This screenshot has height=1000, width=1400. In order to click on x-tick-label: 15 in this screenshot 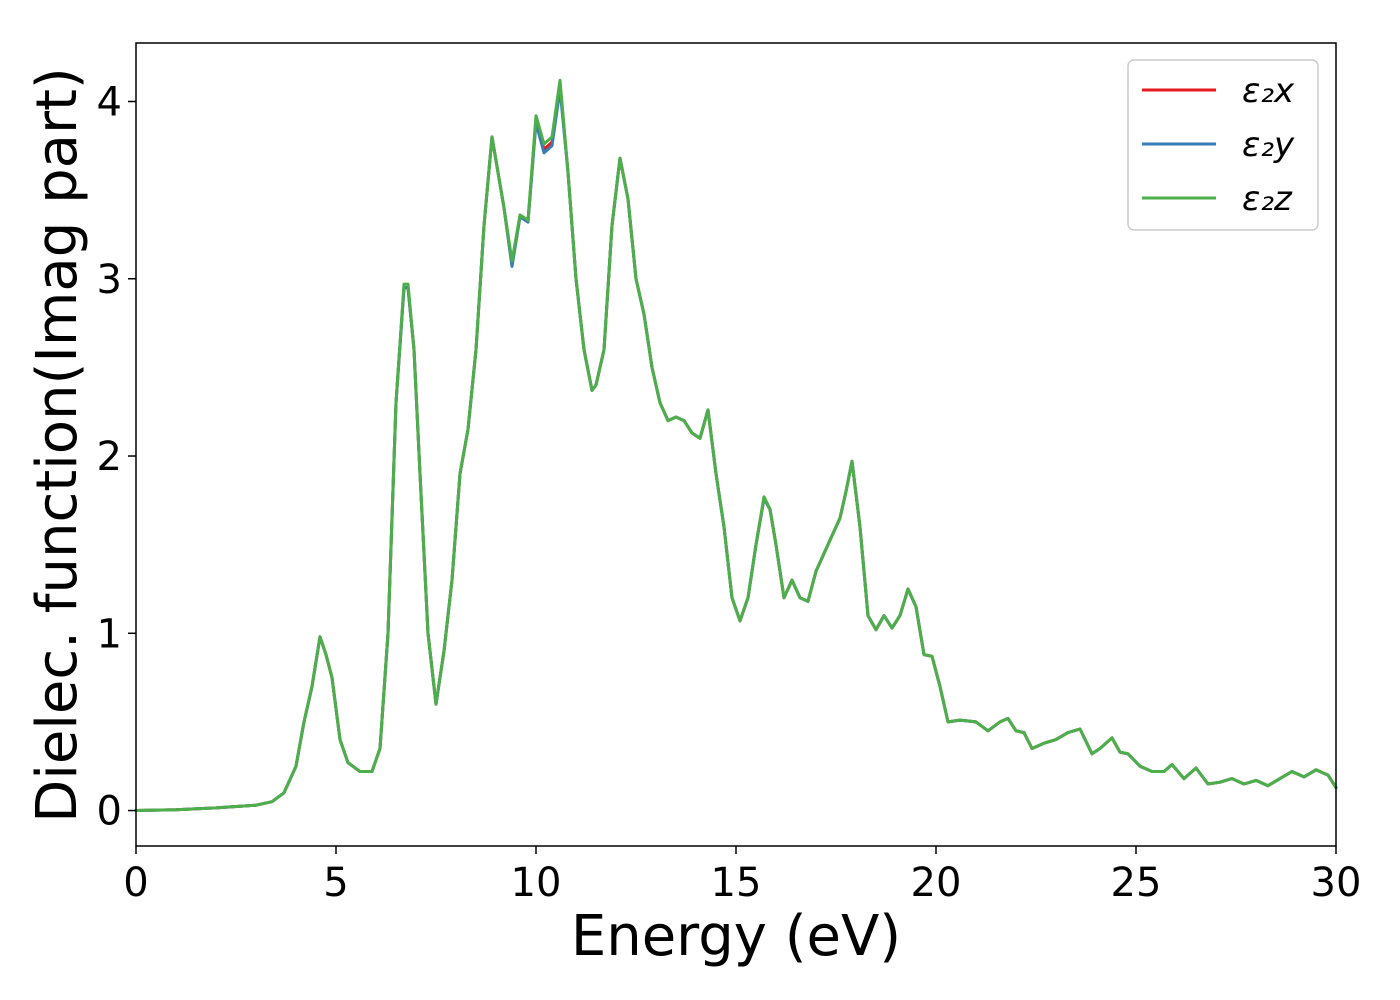, I will do `click(736, 883)`.